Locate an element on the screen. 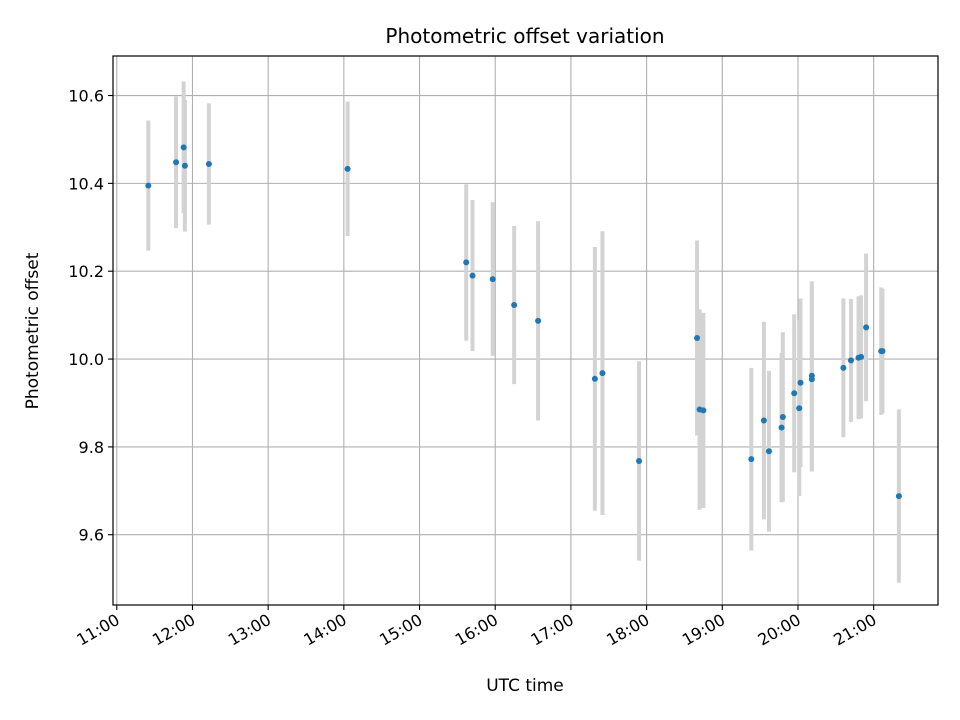 Image resolution: width=960 pixels, height=720 pixels. y-tick-label: 10.4 is located at coordinates (86, 183).